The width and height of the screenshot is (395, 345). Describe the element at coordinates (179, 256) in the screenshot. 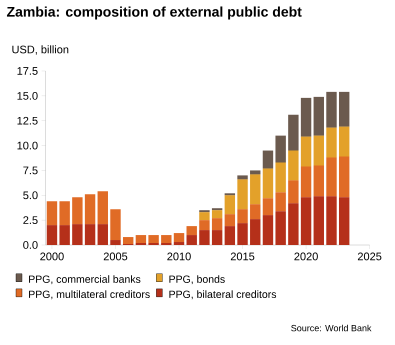

I see `x-tick-label: 2010` at that location.